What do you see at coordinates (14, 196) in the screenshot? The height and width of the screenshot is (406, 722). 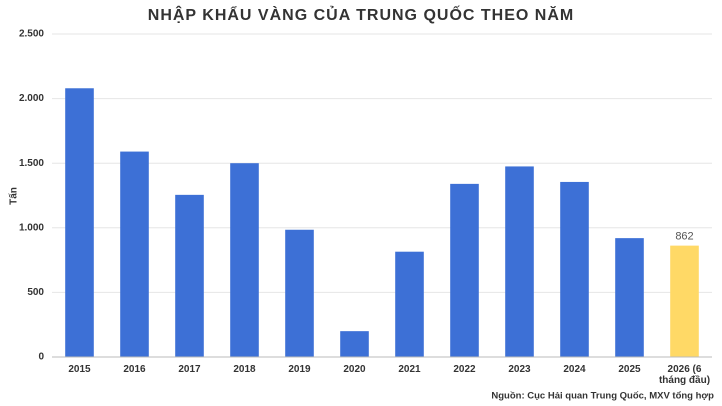 I see `y-axis-label: Tấn` at bounding box center [14, 196].